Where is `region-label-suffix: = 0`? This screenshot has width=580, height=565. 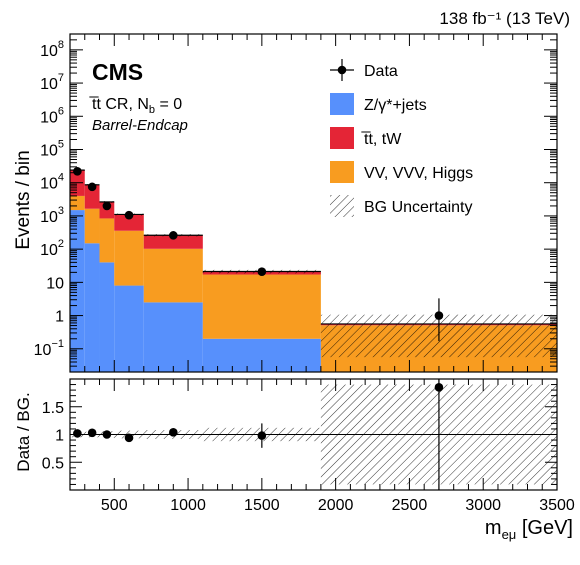
region-label-suffix: = 0 is located at coordinates (168, 104).